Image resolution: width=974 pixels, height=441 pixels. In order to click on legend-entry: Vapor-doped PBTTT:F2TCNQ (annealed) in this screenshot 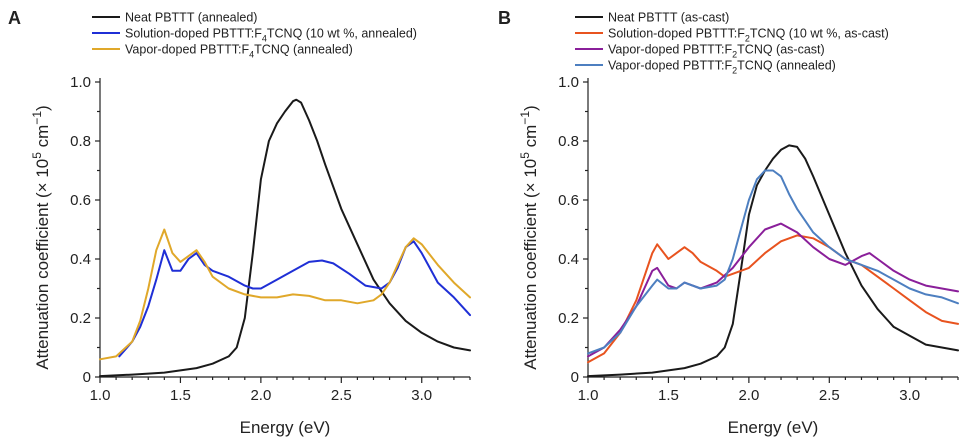, I will do `click(722, 67)`.